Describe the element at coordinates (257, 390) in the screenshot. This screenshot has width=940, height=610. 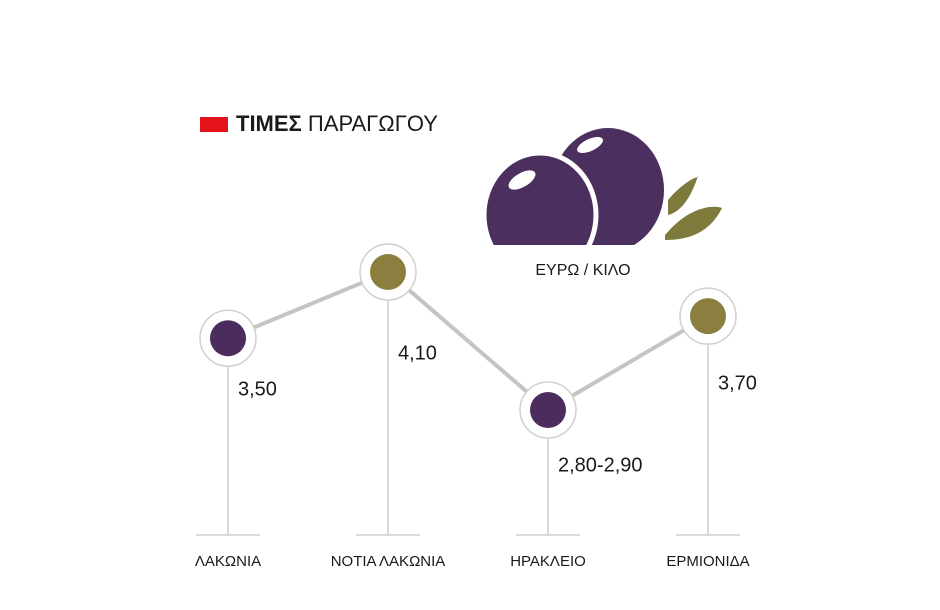
I see `value-label: 3,50` at that location.